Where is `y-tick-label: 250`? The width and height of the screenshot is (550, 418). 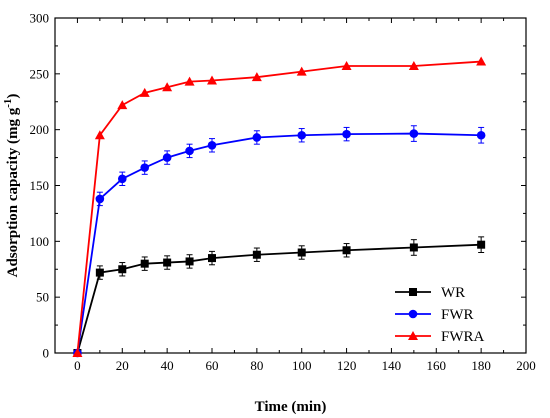 y-tick-label: 250 is located at coordinates (40, 73).